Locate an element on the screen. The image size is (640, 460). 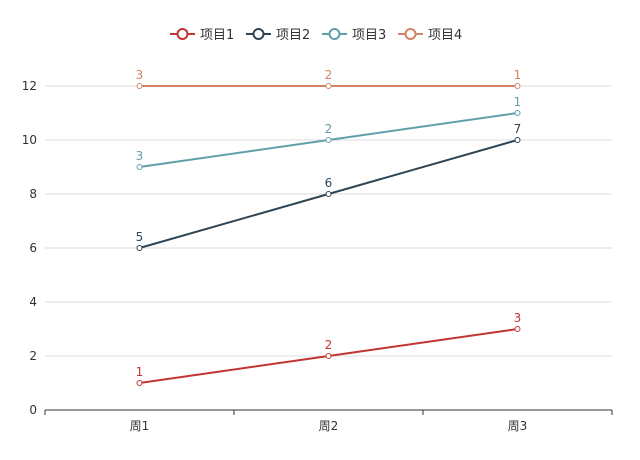
legend-item-1: 项目1 is located at coordinates (202, 35).